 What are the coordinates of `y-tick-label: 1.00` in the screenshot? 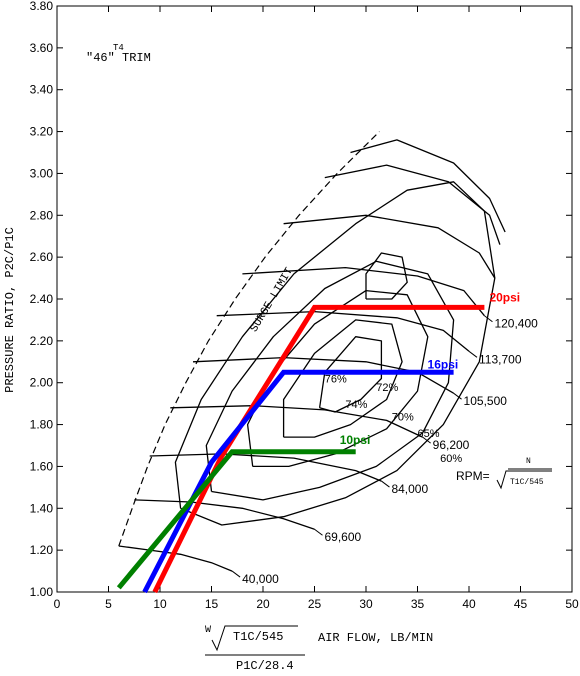 It's located at (42, 592).